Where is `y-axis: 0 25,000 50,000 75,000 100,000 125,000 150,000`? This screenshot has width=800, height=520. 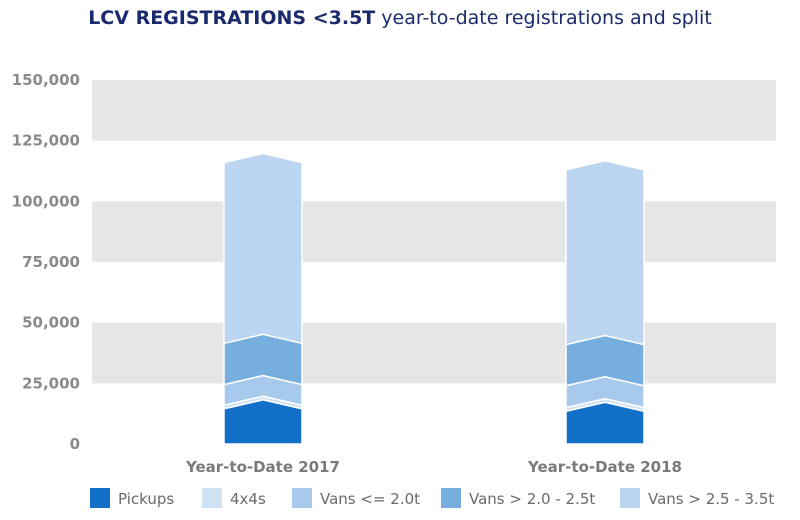
y-axis: 0 25,000 50,000 75,000 100,000 125,000 150,000 is located at coordinates (46, 262).